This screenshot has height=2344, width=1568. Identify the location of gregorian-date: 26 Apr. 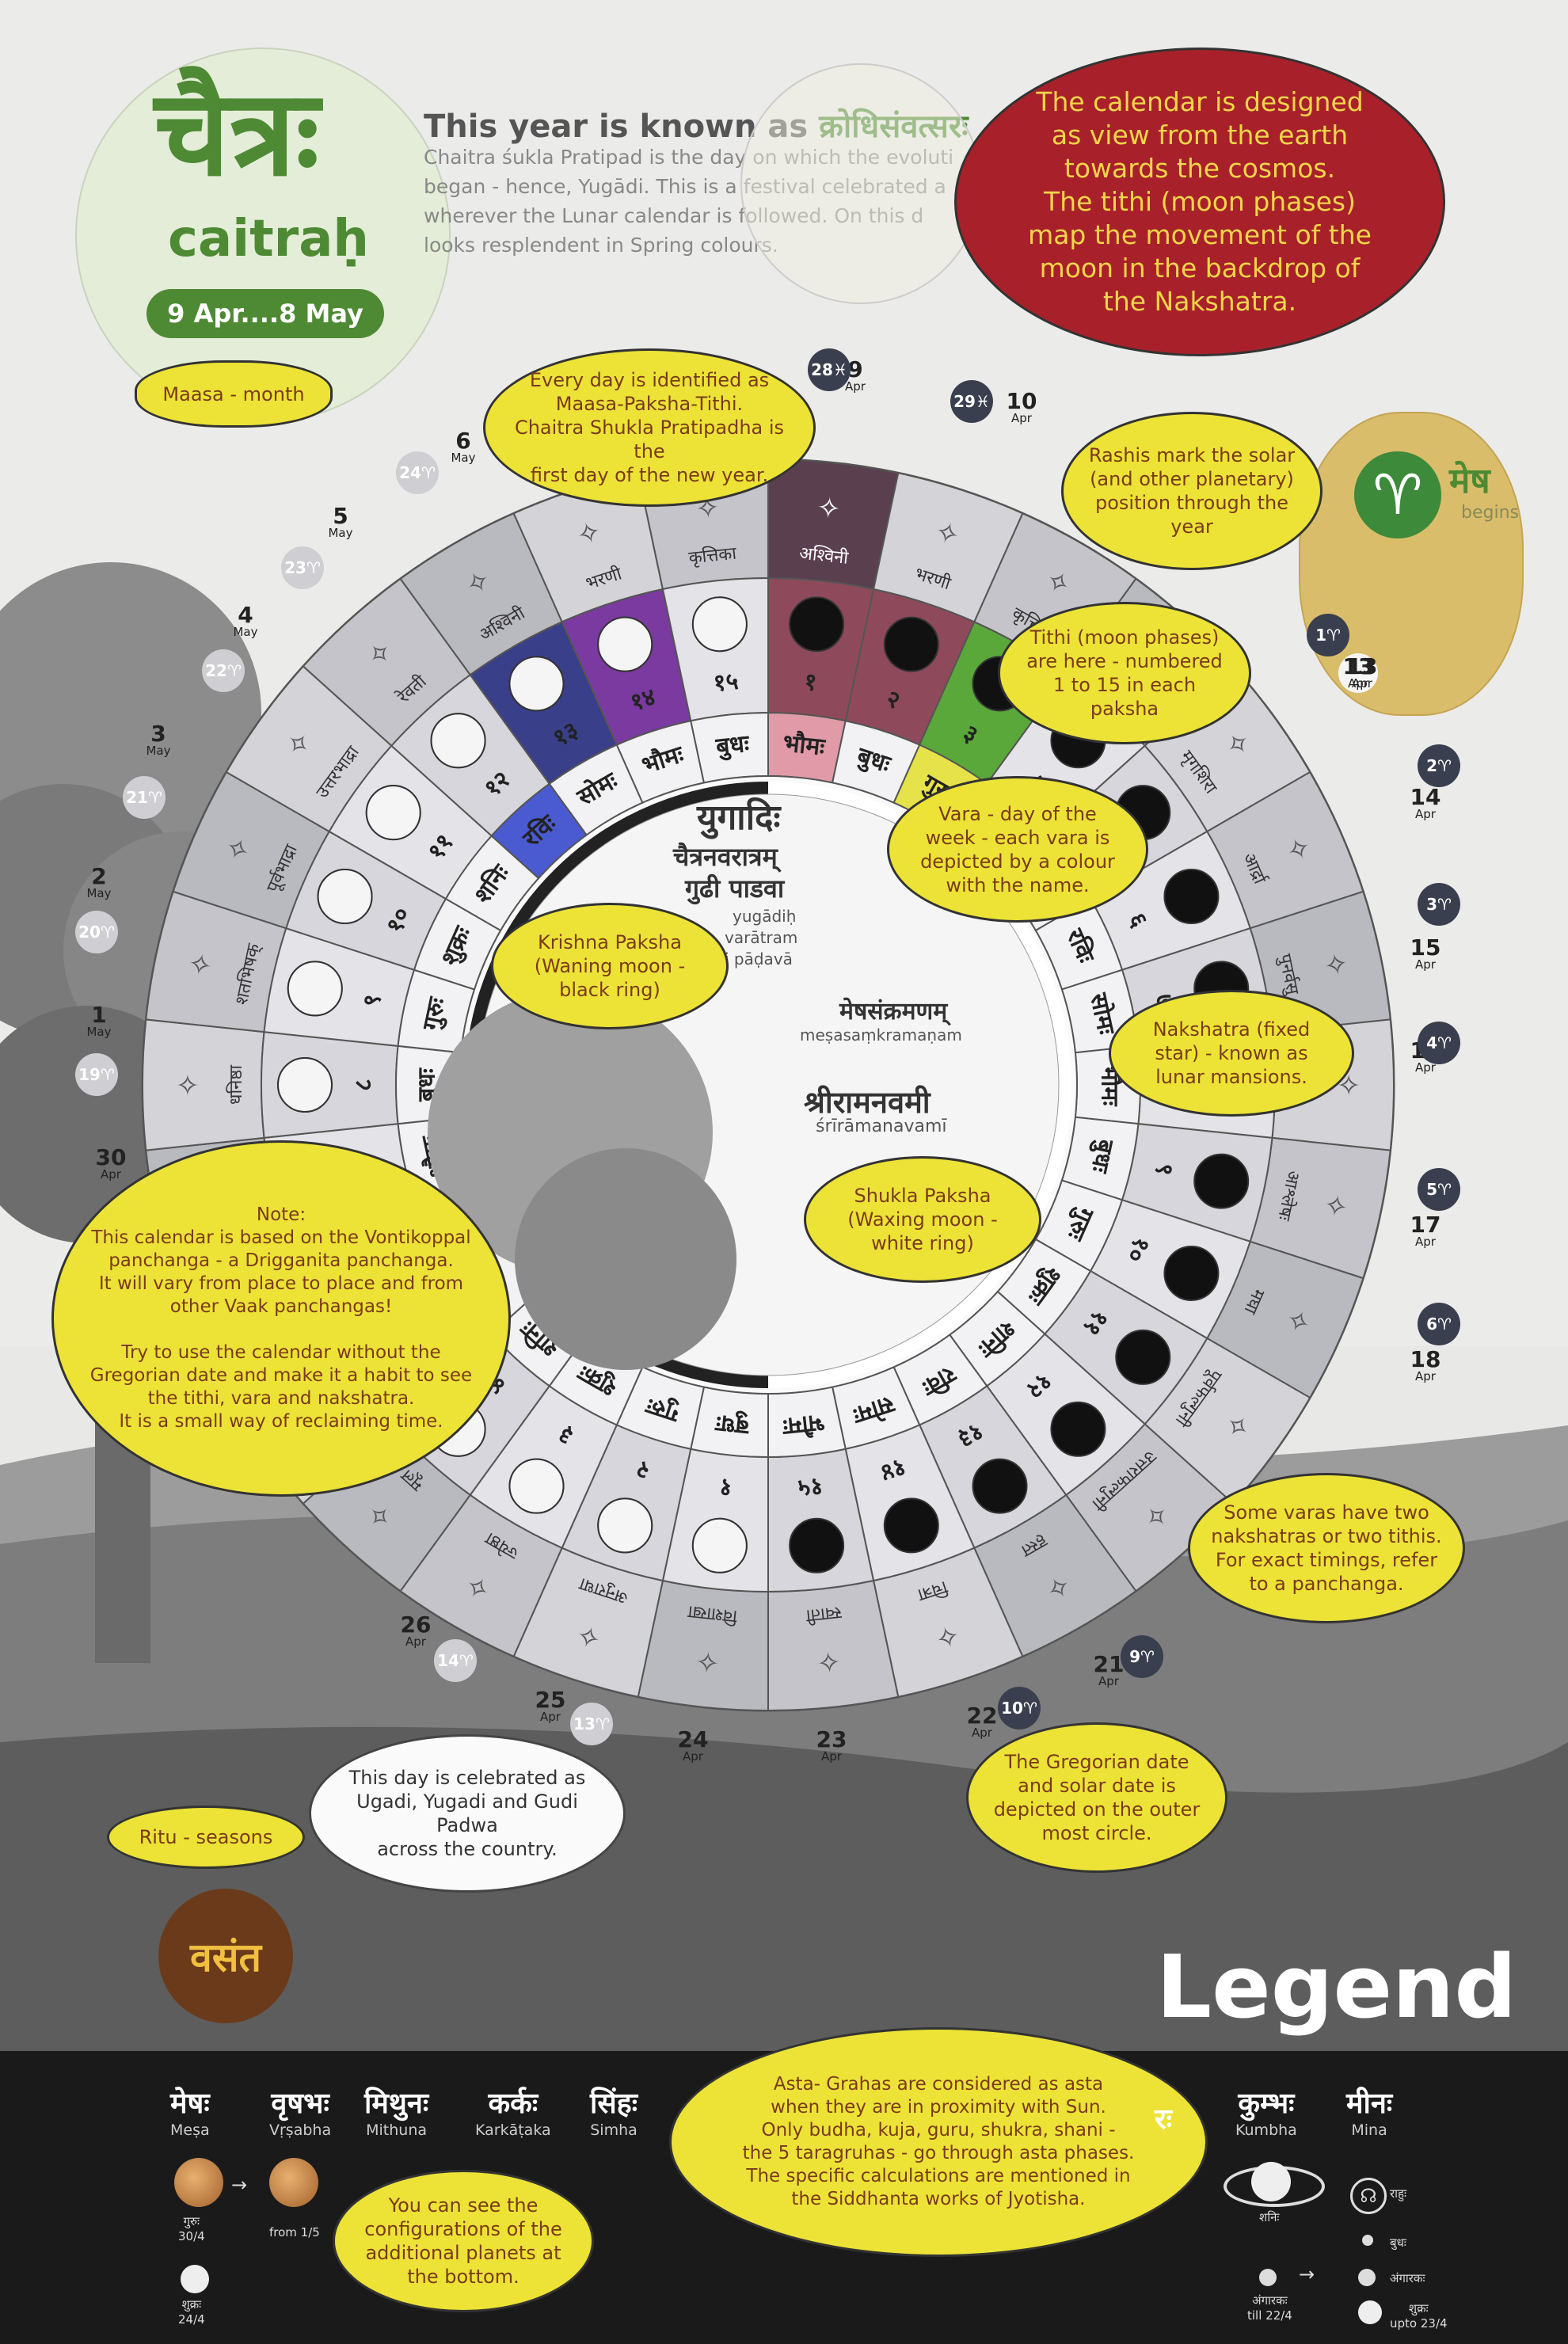
(416, 1630).